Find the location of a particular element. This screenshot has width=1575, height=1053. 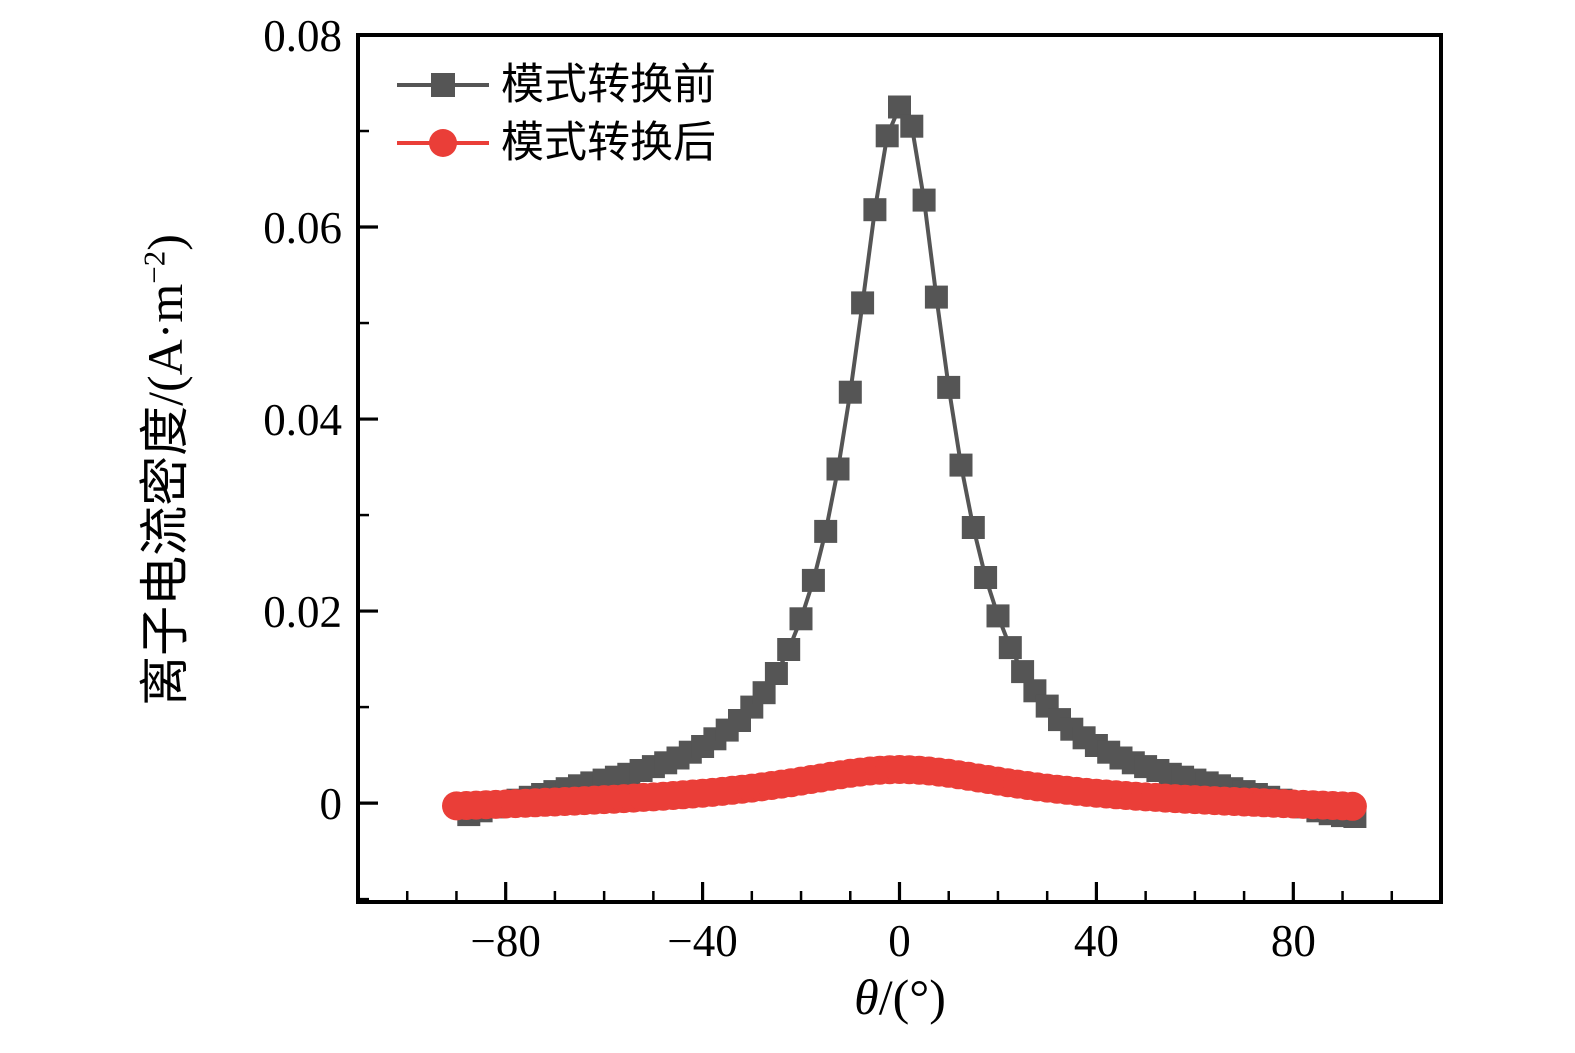

y-tick-label: 0.08 is located at coordinates (302, 36).